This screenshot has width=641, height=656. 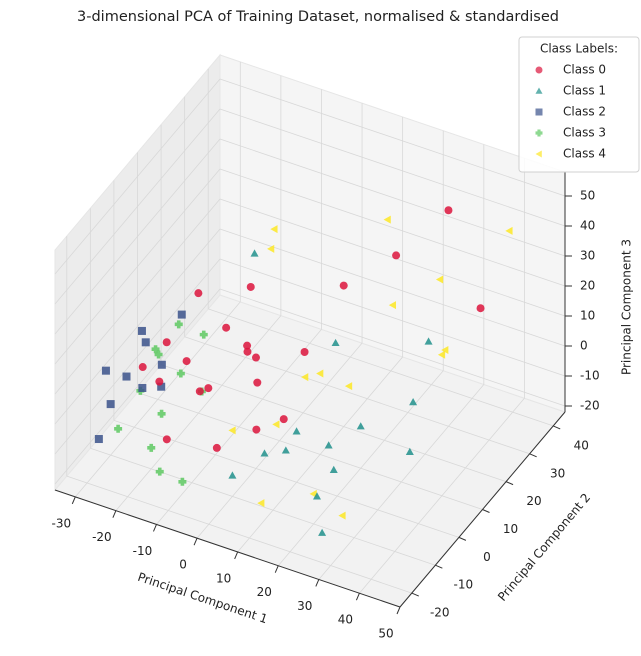 What do you see at coordinates (581, 445) in the screenshot?
I see `y-tick-label: 40` at bounding box center [581, 445].